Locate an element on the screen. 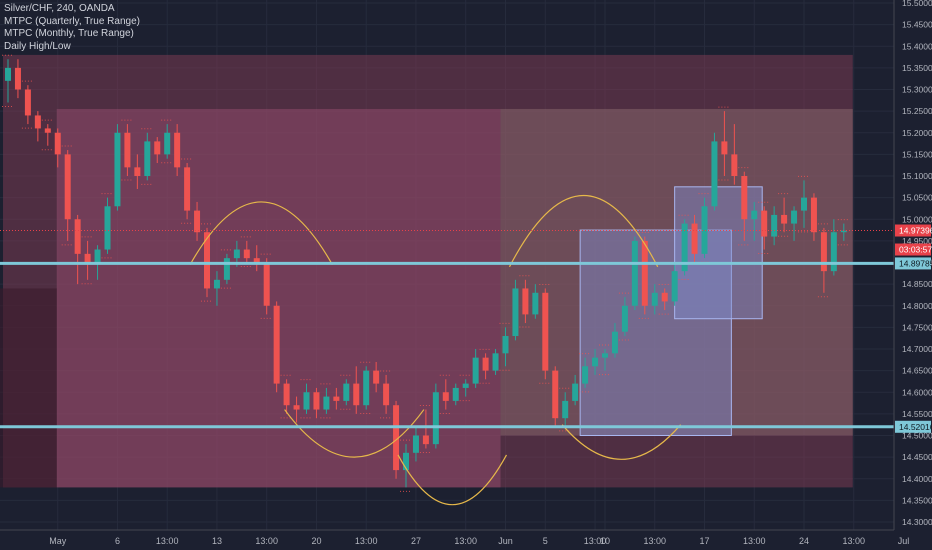 This screenshot has height=550, width=932. price-axis-panel is located at coordinates (913, 275).